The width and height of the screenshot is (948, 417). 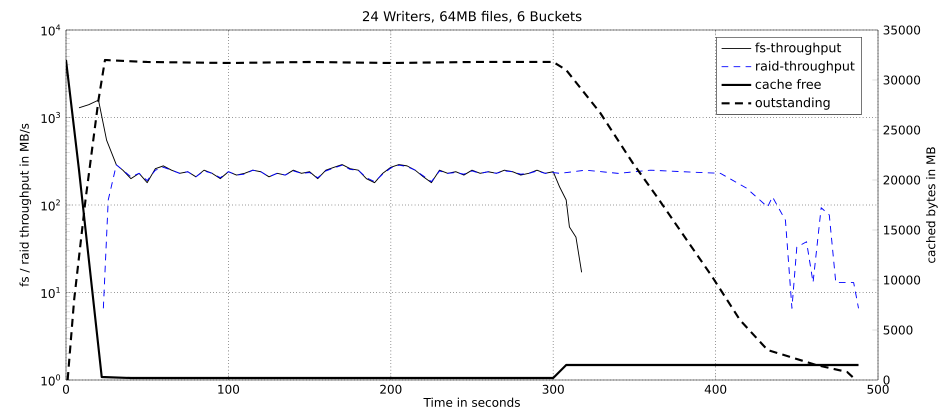 What do you see at coordinates (932, 205) in the screenshot?
I see `y2-axis-title: cached bytes in MB` at bounding box center [932, 205].